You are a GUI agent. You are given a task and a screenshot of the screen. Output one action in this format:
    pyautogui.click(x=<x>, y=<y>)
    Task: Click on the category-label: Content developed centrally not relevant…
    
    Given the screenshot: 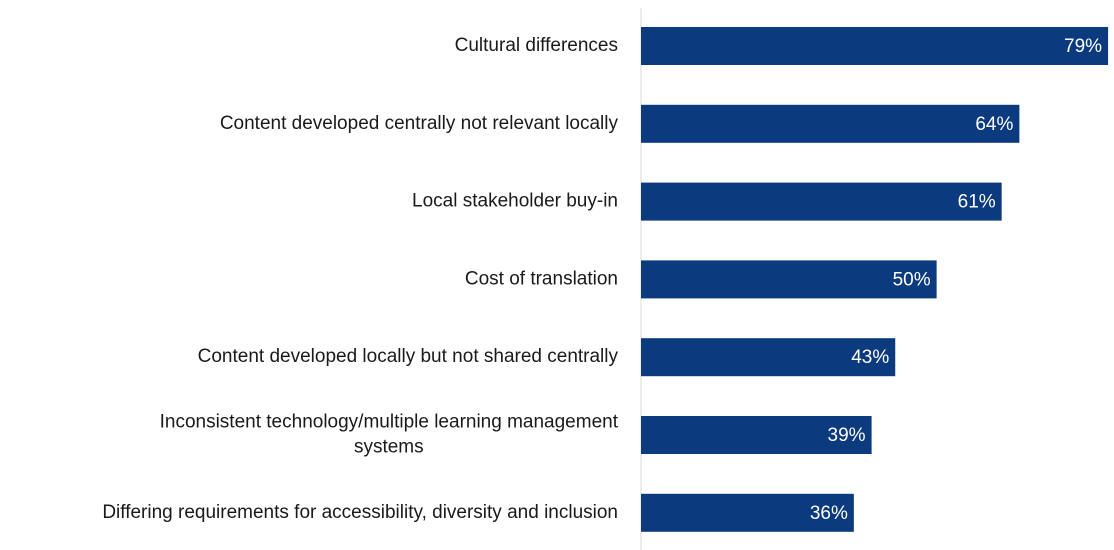 What is the action you would take?
    pyautogui.click(x=419, y=123)
    